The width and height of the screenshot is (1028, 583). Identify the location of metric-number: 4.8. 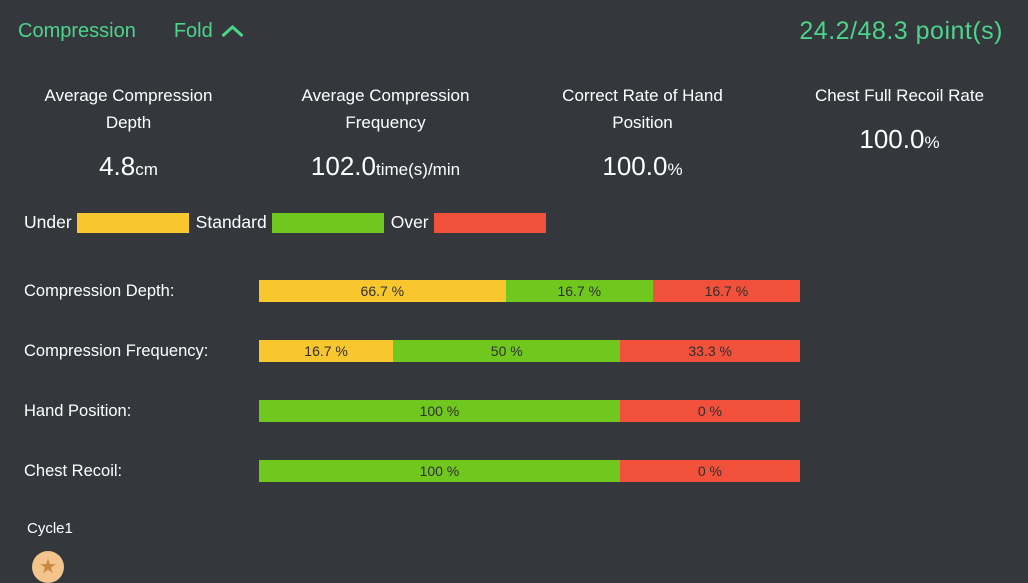
(117, 166).